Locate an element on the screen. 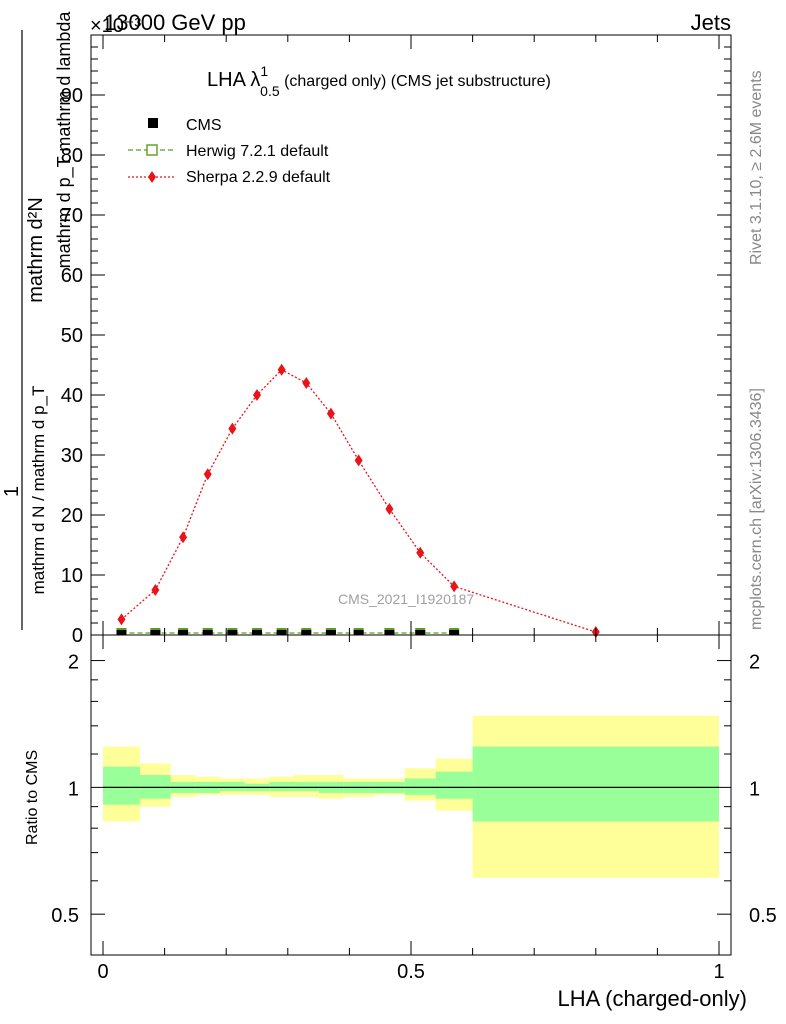 Image resolution: width=786 pixels, height=1024 pixels. y-tick-label: 10 is located at coordinates (72, 576).